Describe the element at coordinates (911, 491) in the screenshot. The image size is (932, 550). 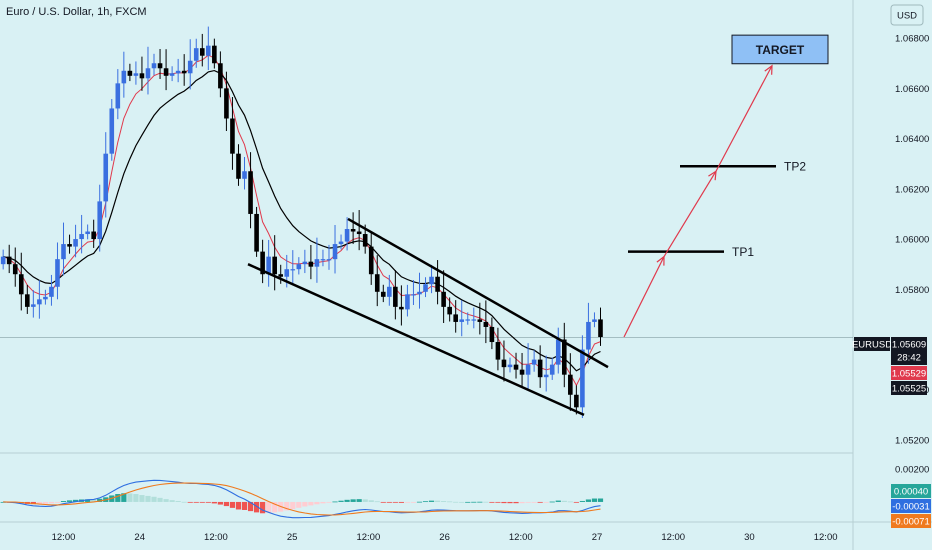
I see `macd-value-tag: 0.00040` at that location.